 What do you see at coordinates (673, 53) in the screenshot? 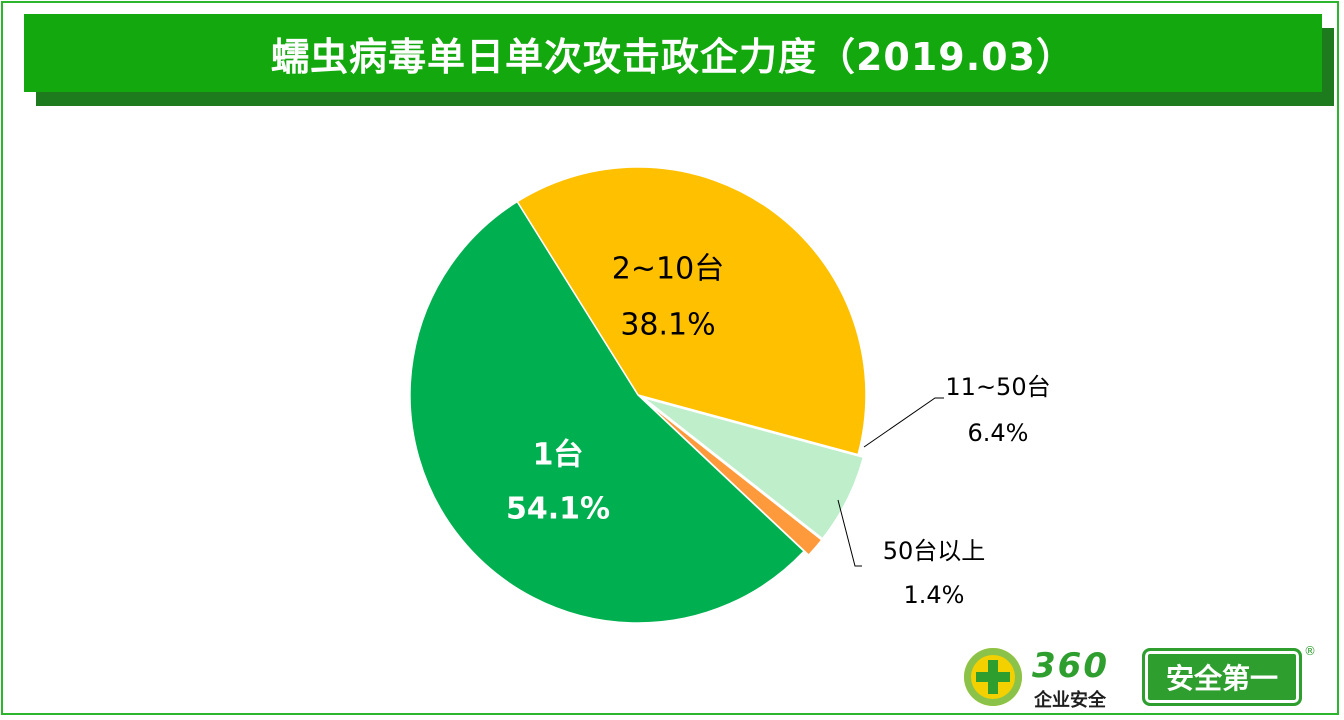
I see `chart-title: 蠕虫病毒单日单次攻击政企力度（2019.03）` at bounding box center [673, 53].